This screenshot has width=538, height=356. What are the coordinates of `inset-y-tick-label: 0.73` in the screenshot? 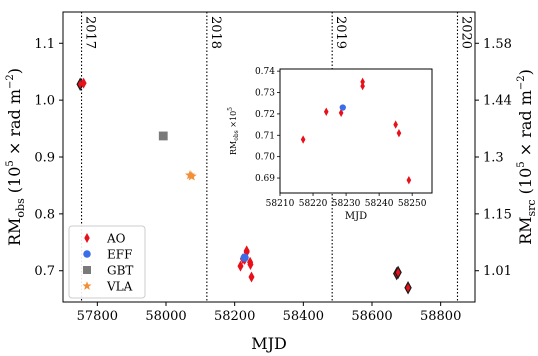 It's located at (265, 94).